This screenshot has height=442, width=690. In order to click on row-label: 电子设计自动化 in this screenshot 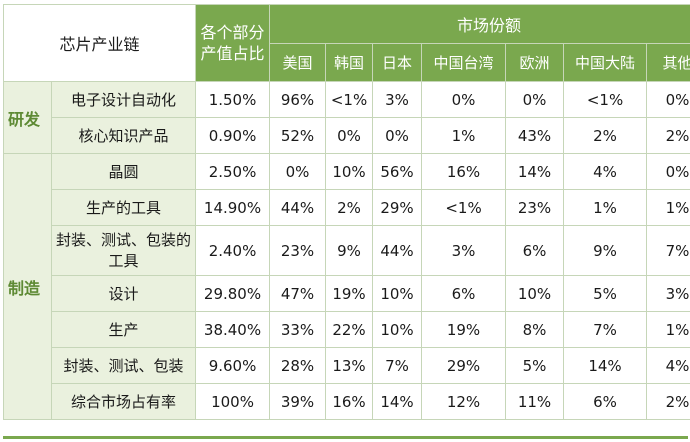, I will do `click(123, 99)`.